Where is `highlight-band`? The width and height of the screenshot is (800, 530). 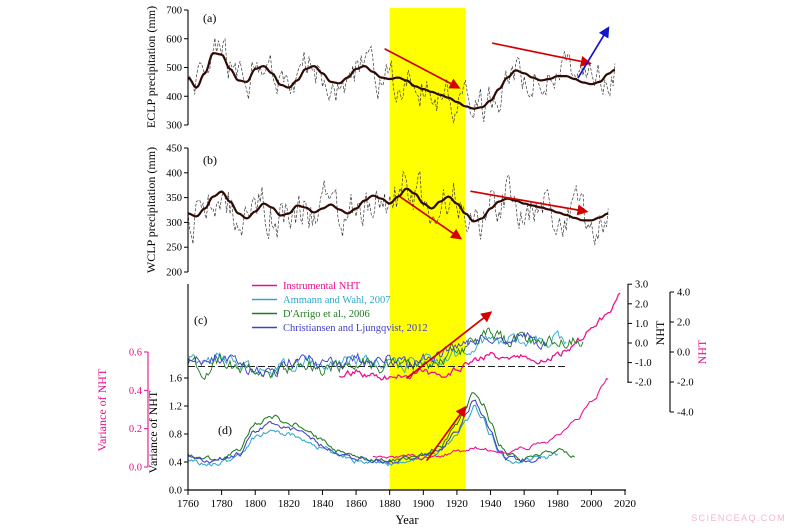 highlight-band is located at coordinates (427, 249).